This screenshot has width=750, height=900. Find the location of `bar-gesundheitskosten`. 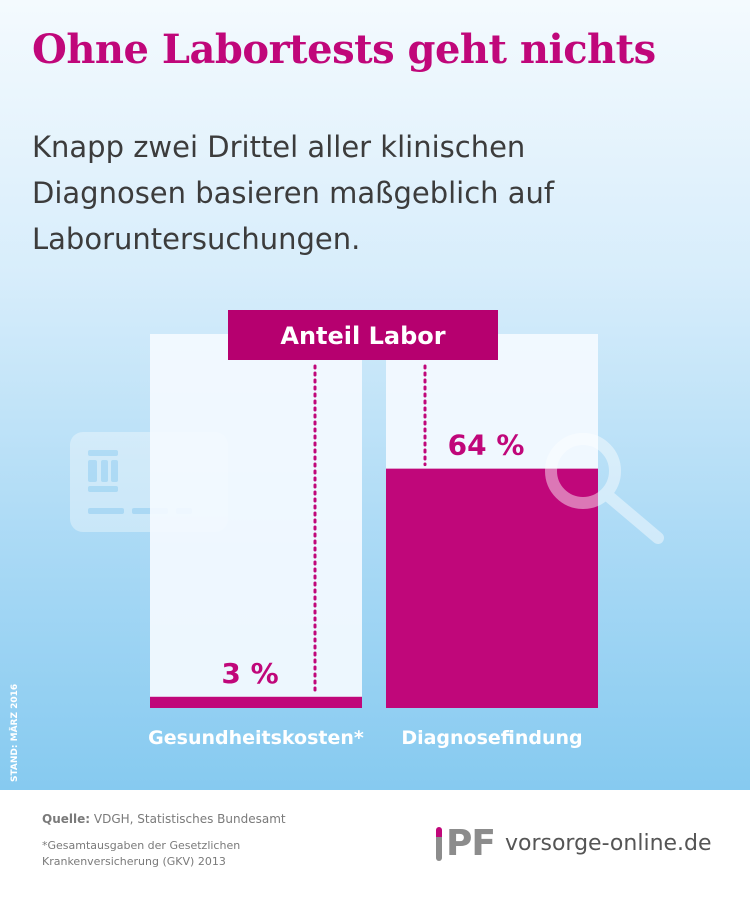

bar-gesundheitskosten is located at coordinates (256, 702).